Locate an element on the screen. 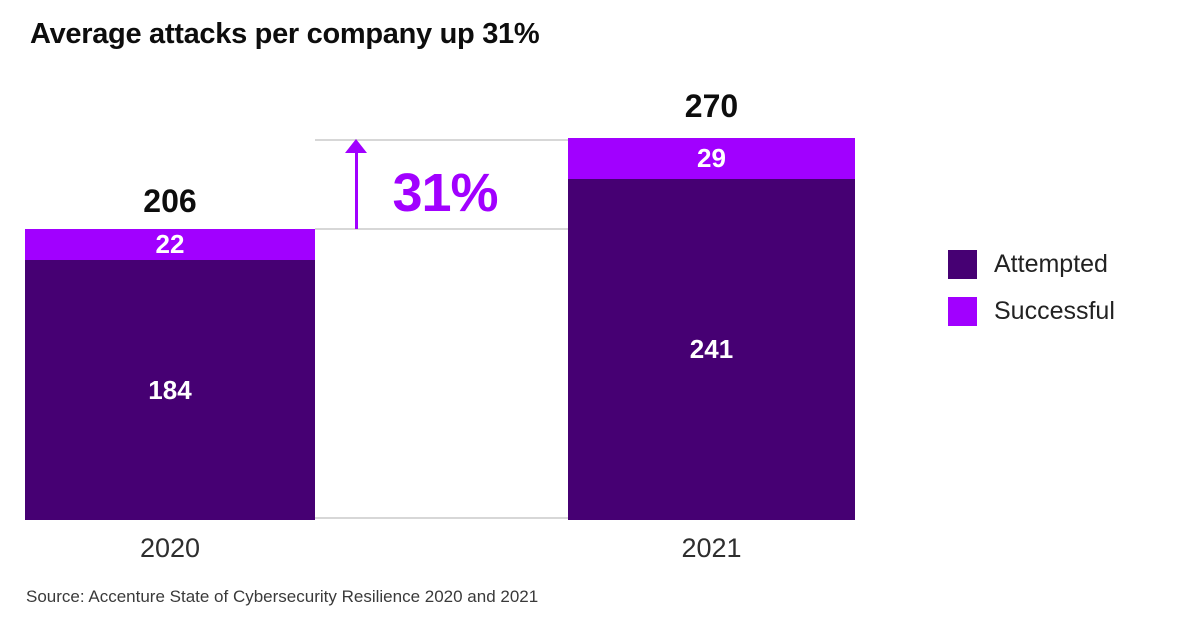  segment-value-attempted-2020: 184 is located at coordinates (170, 389).